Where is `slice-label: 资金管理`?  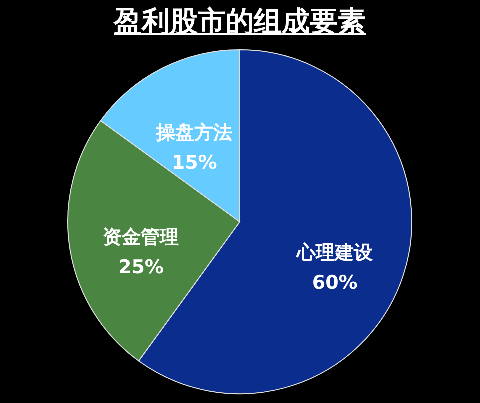 slice-label: 资金管理 is located at coordinates (141, 237).